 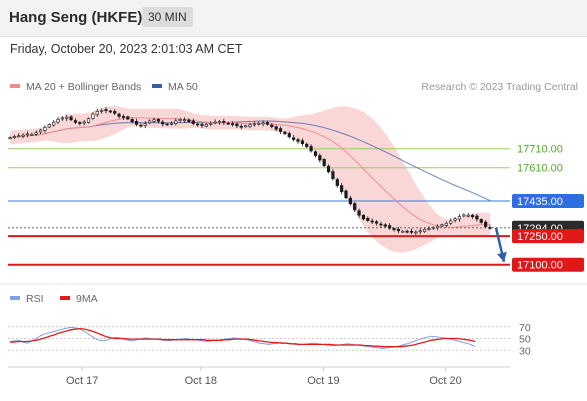 I want to click on level-label-17250.00: 17250.00, so click(x=540, y=237).